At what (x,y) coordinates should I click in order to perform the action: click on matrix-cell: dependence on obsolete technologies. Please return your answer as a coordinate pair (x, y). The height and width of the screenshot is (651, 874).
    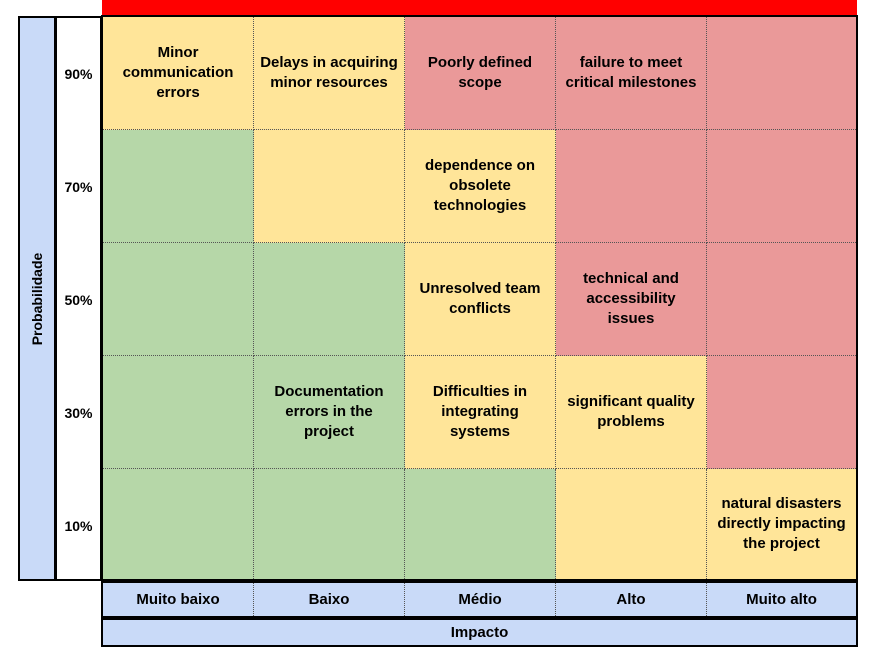
    Looking at the image, I should click on (480, 186).